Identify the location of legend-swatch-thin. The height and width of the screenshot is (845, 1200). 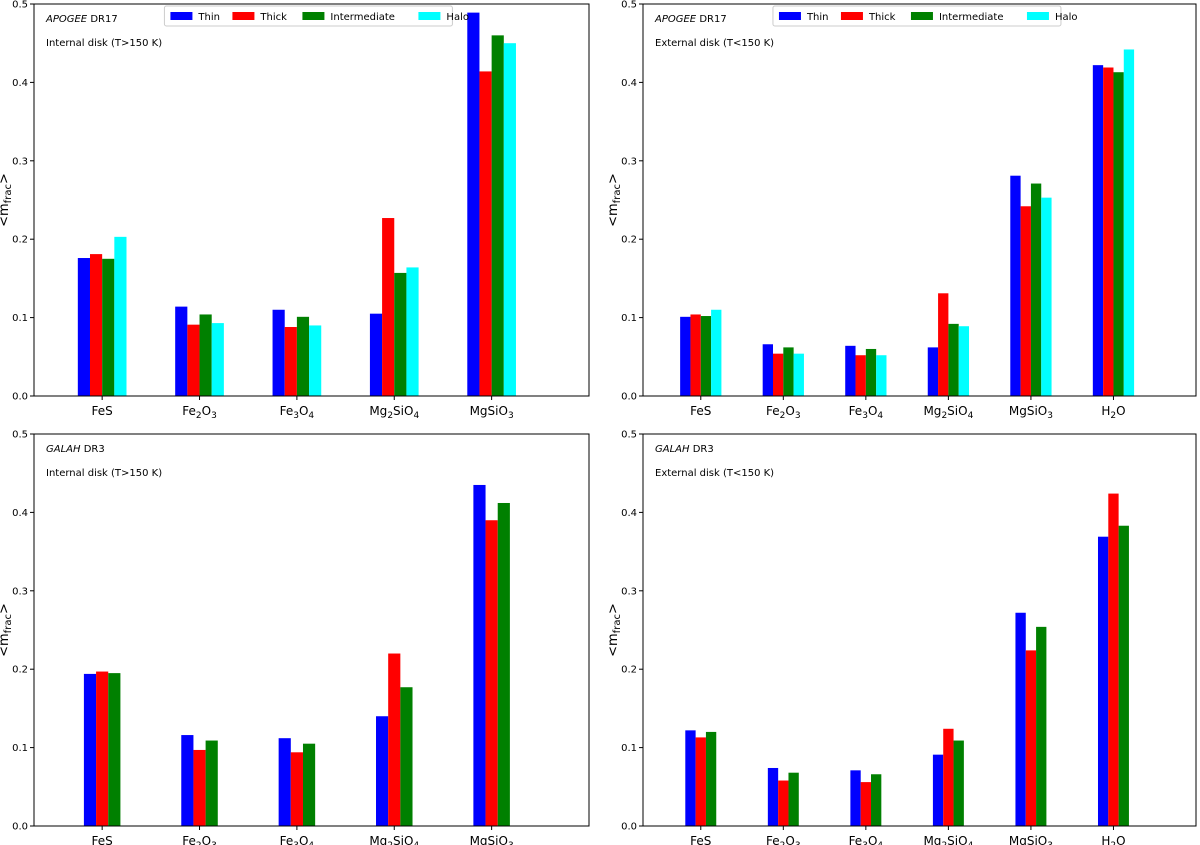
(181, 16).